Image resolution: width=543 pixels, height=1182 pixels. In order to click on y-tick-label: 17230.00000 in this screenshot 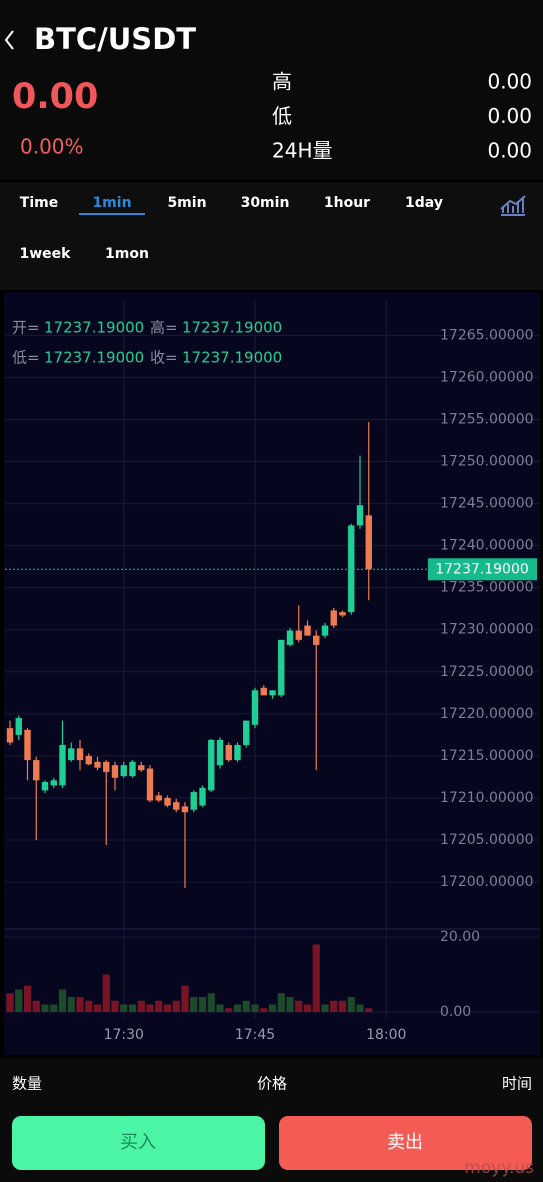, I will do `click(487, 630)`.